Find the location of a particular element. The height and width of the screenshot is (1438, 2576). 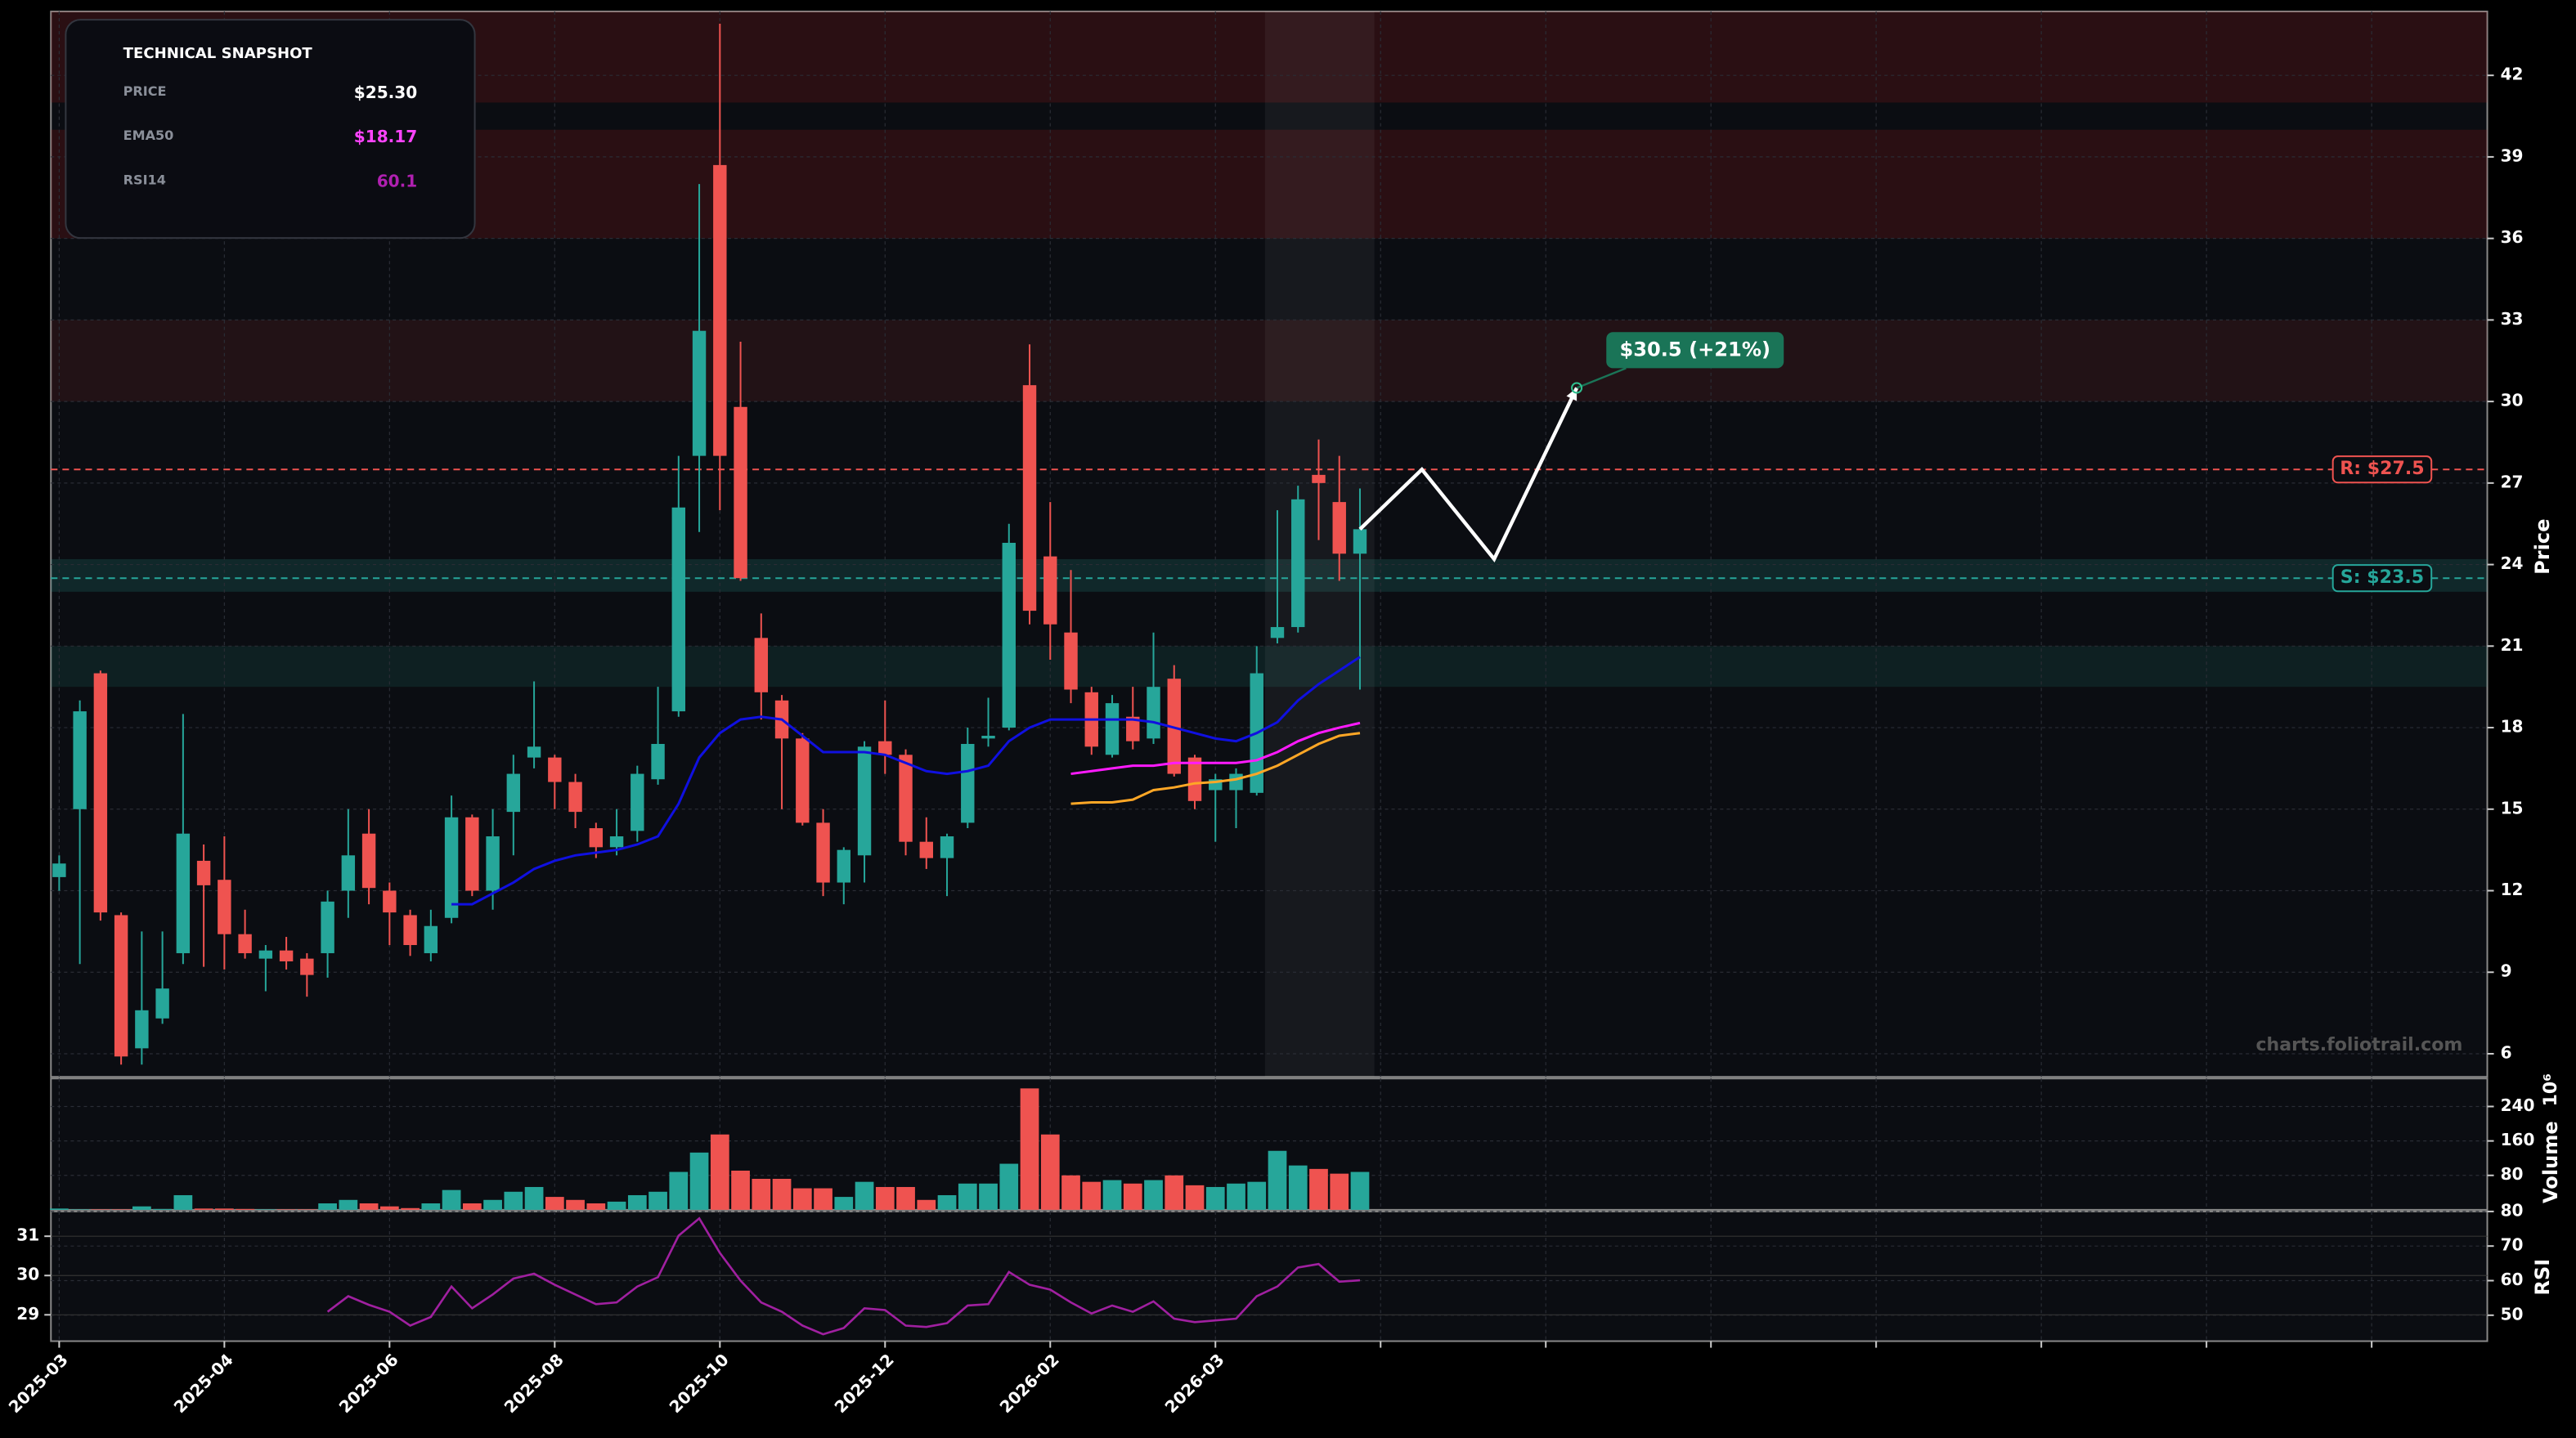

projection-target is located at coordinates (1577, 388).